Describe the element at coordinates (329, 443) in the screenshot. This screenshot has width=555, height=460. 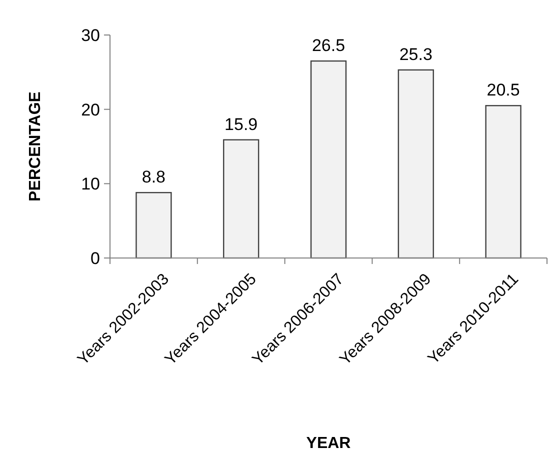
I see `x-axis-title: YEAR` at that location.